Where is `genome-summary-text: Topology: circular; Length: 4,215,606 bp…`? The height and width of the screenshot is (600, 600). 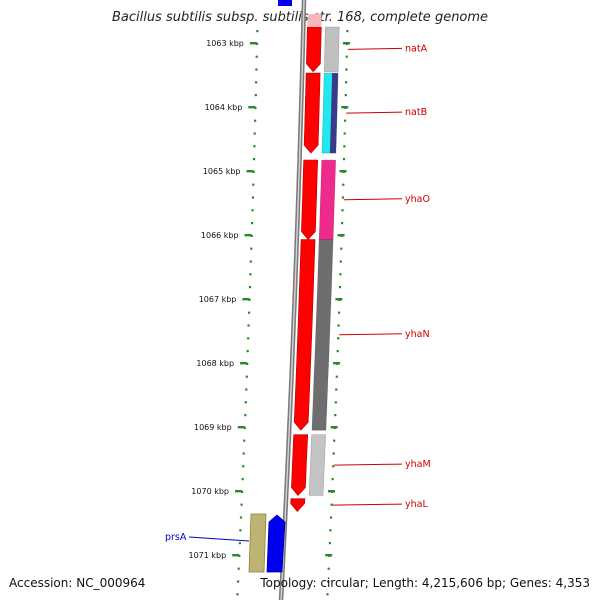 genome-summary-text: Topology: circular; Length: 4,215,606 bp… is located at coordinates (425, 583).